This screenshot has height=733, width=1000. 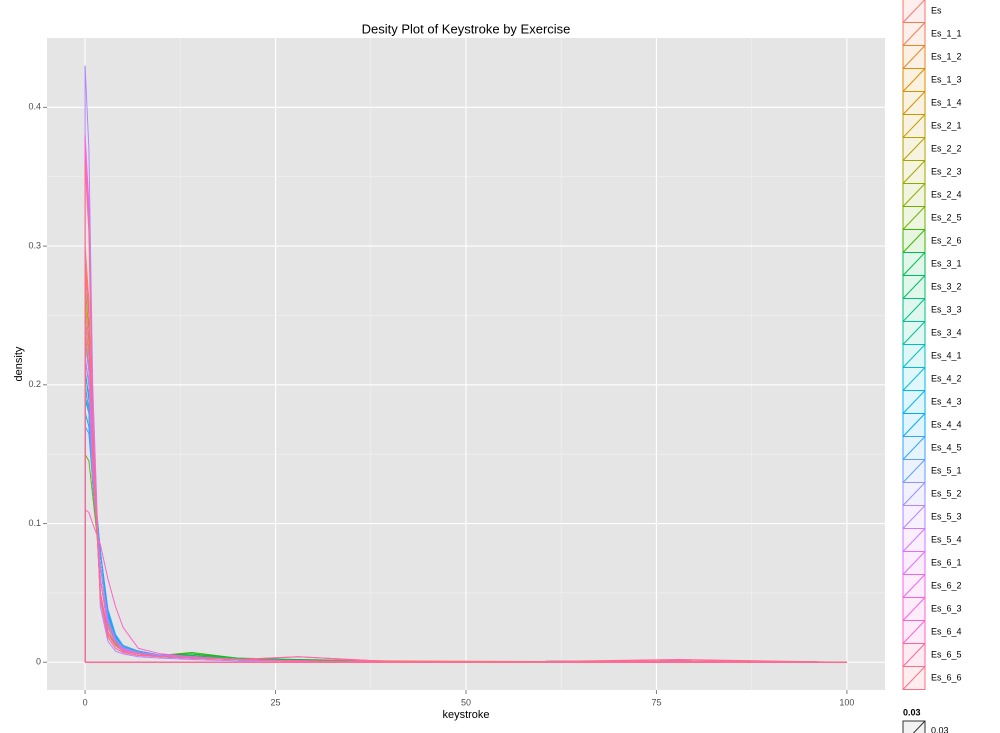 I want to click on legend-label: Es_4_5, so click(x=946, y=447).